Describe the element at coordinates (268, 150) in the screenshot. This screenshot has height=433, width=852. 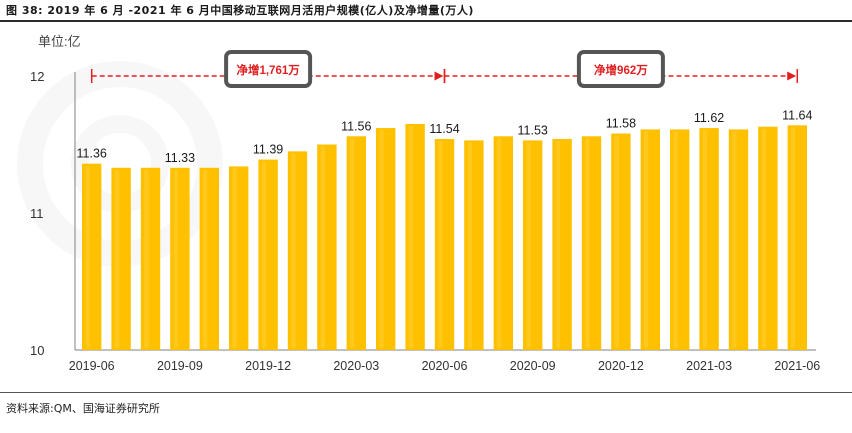
I see `data-label: 11.39` at that location.